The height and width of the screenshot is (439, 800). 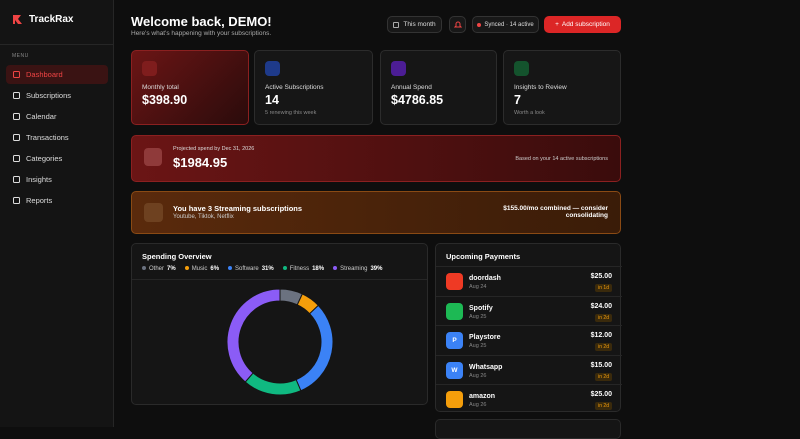 What do you see at coordinates (529, 310) in the screenshot?
I see `payment-row: Spotify Aug 25 $24.00 in 2d` at bounding box center [529, 310].